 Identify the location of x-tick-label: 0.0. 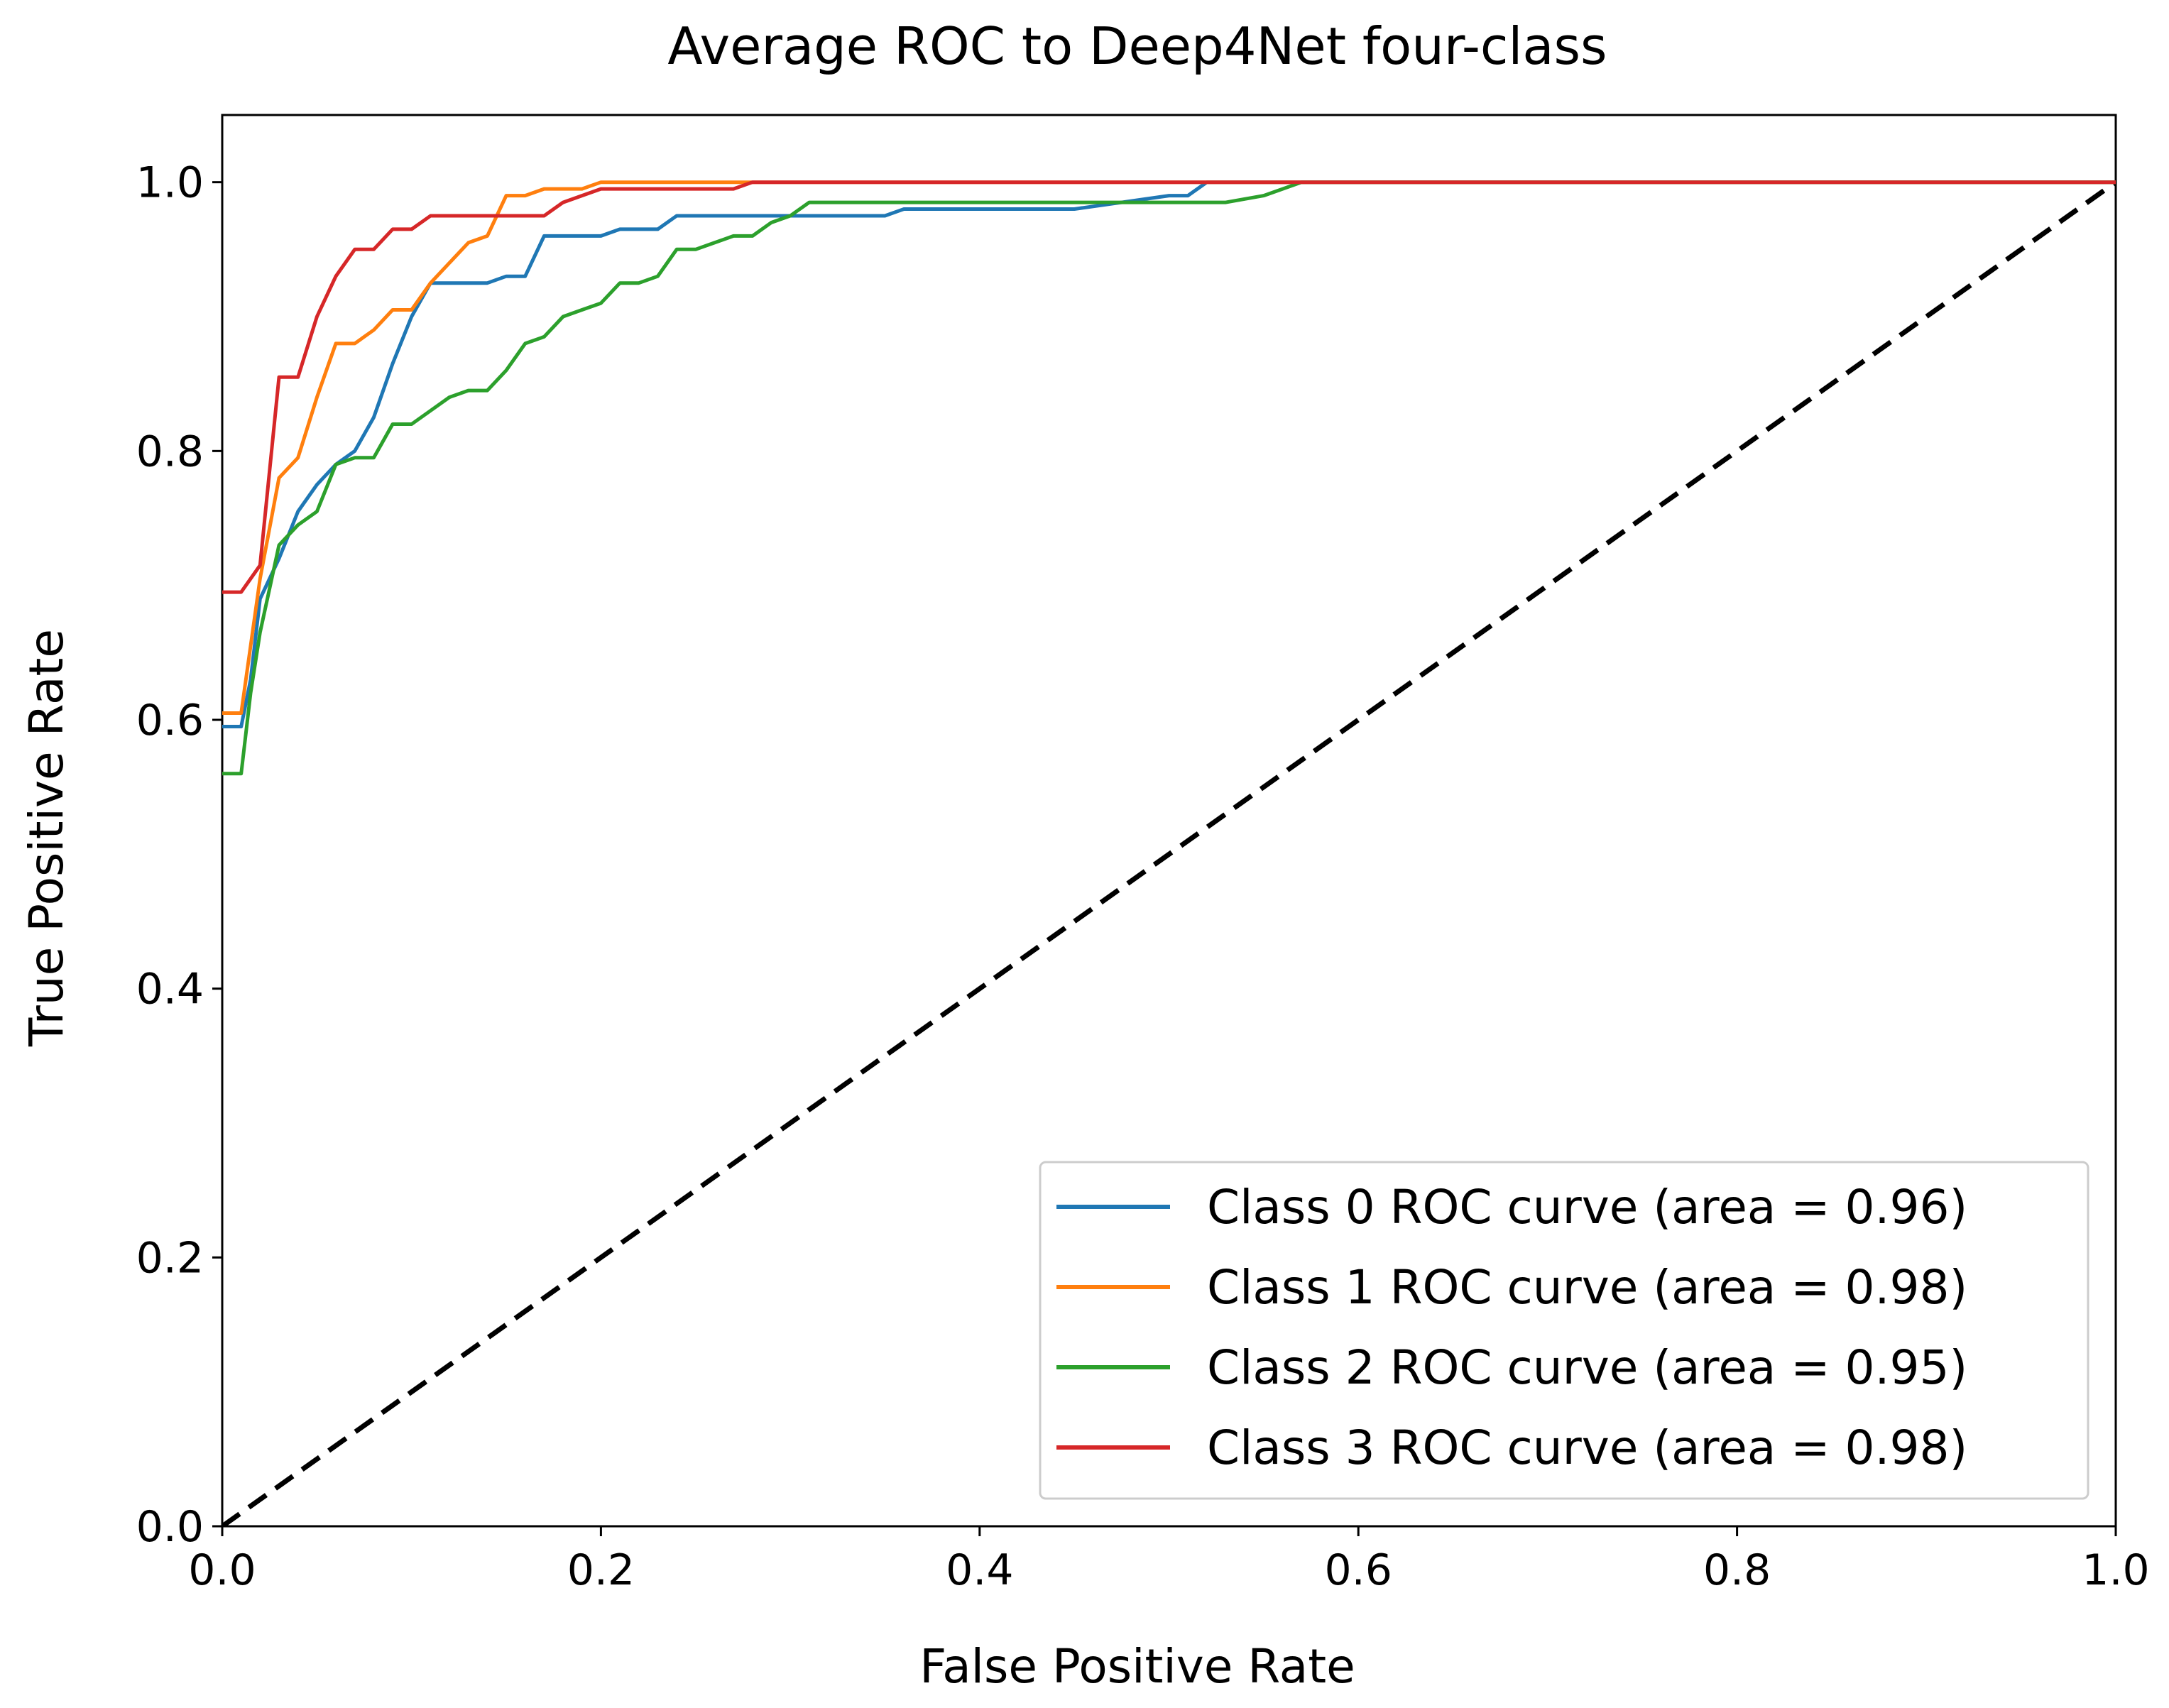
(222, 1570).